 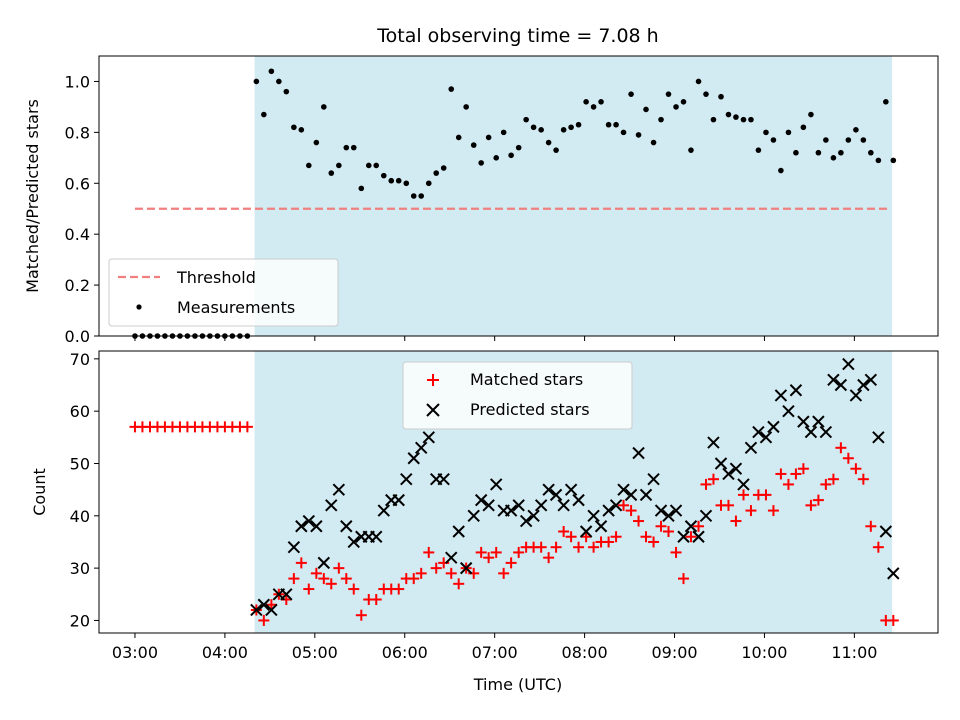 I want to click on count-y-tick-label: 50, so click(x=80, y=463).